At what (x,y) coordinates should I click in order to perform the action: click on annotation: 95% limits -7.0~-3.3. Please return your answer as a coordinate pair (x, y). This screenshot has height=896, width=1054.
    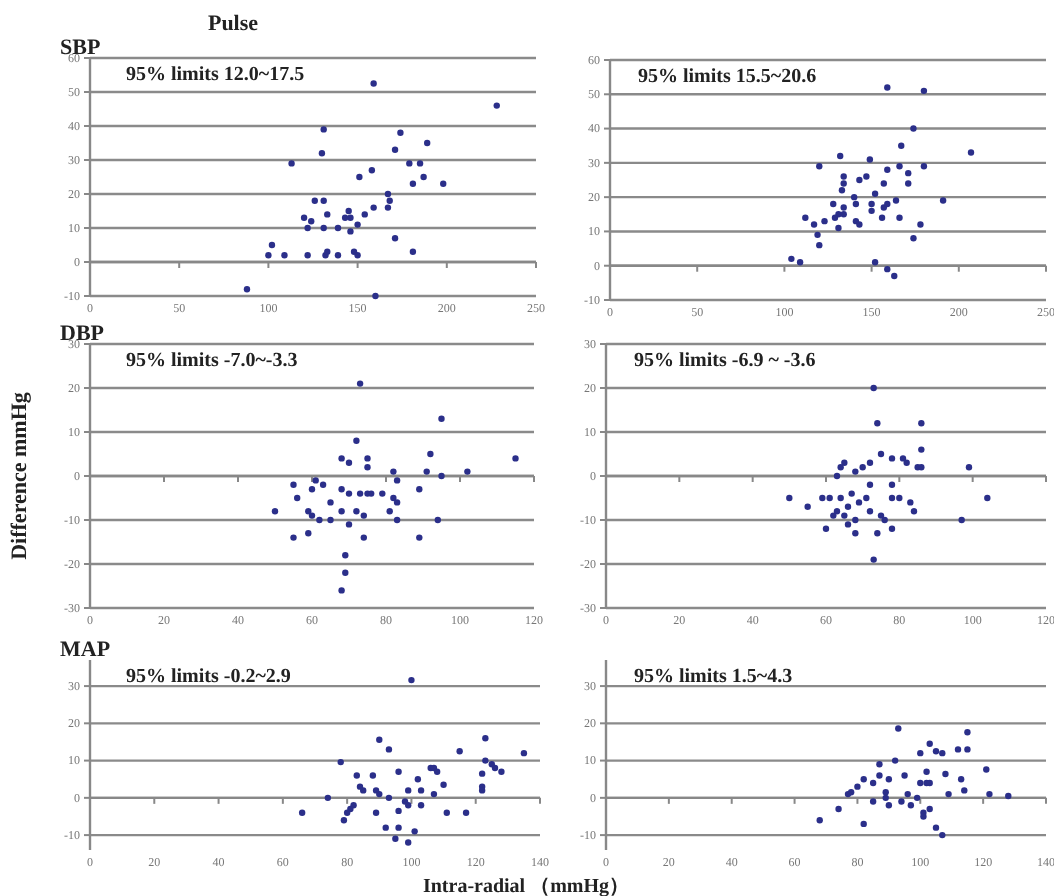
    Looking at the image, I should click on (212, 361).